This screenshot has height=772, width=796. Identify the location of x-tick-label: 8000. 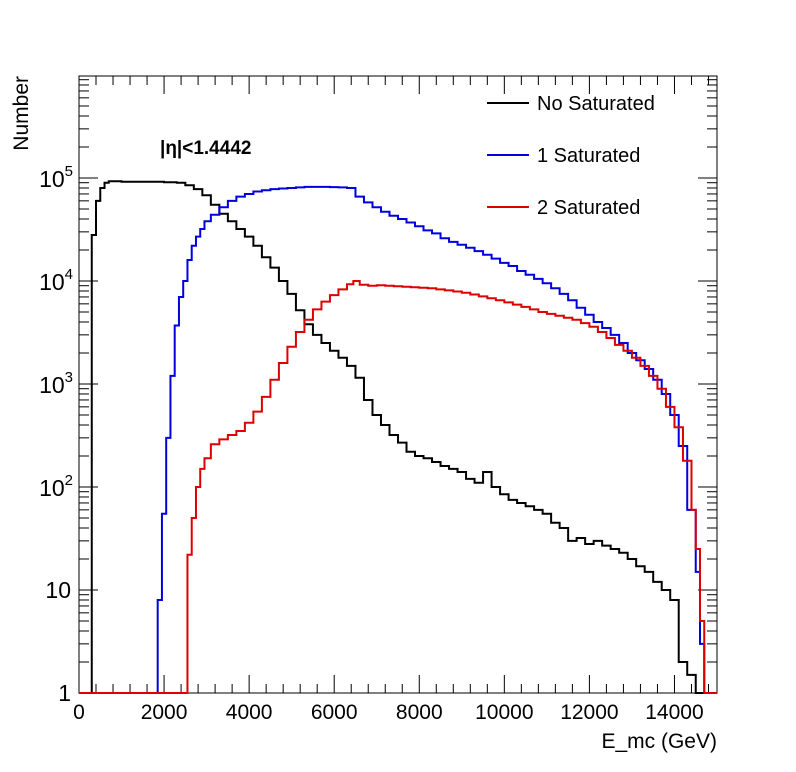
(419, 712).